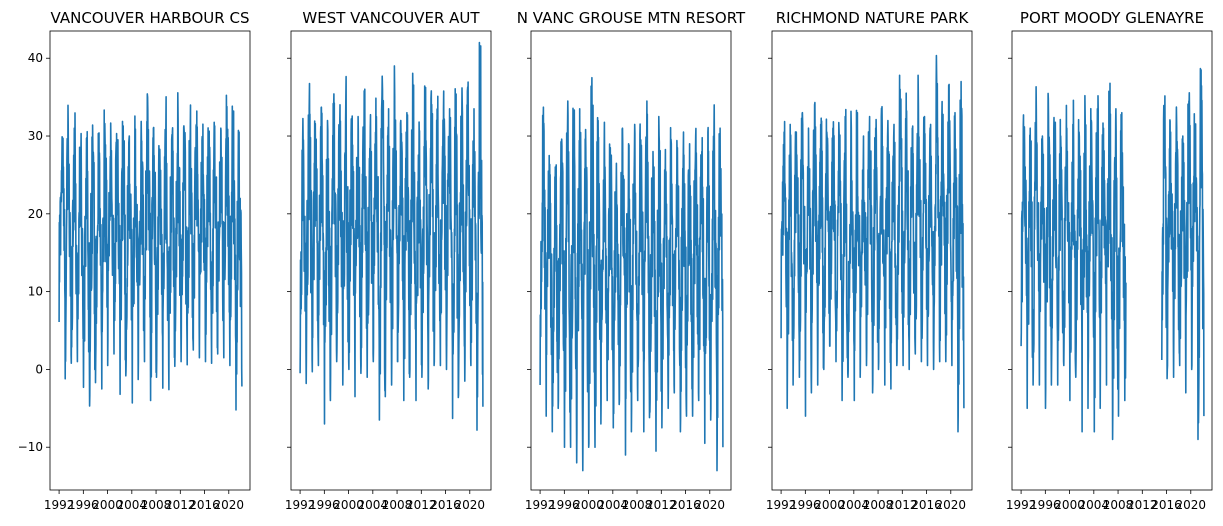 The height and width of the screenshot is (526, 1223). Describe the element at coordinates (39, 369) in the screenshot. I see `y-tick-label: 0` at that location.